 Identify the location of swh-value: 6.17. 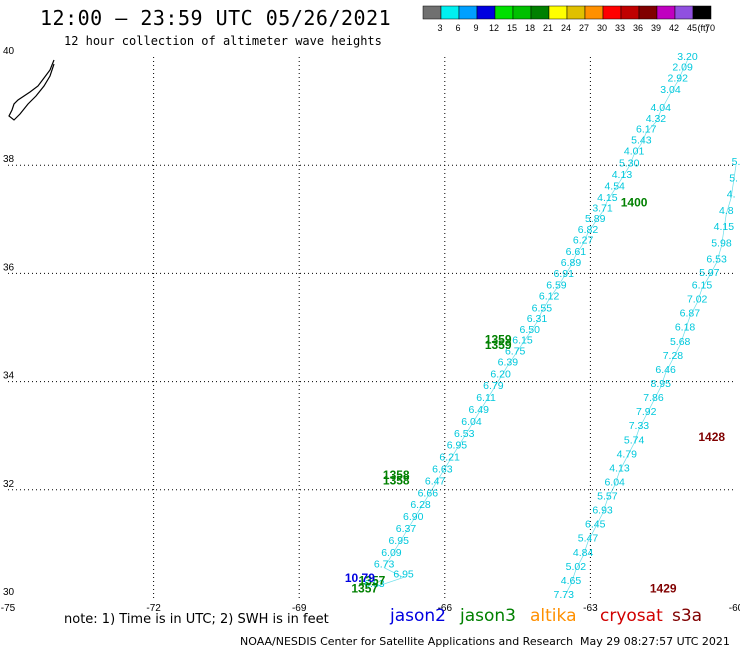
(646, 130).